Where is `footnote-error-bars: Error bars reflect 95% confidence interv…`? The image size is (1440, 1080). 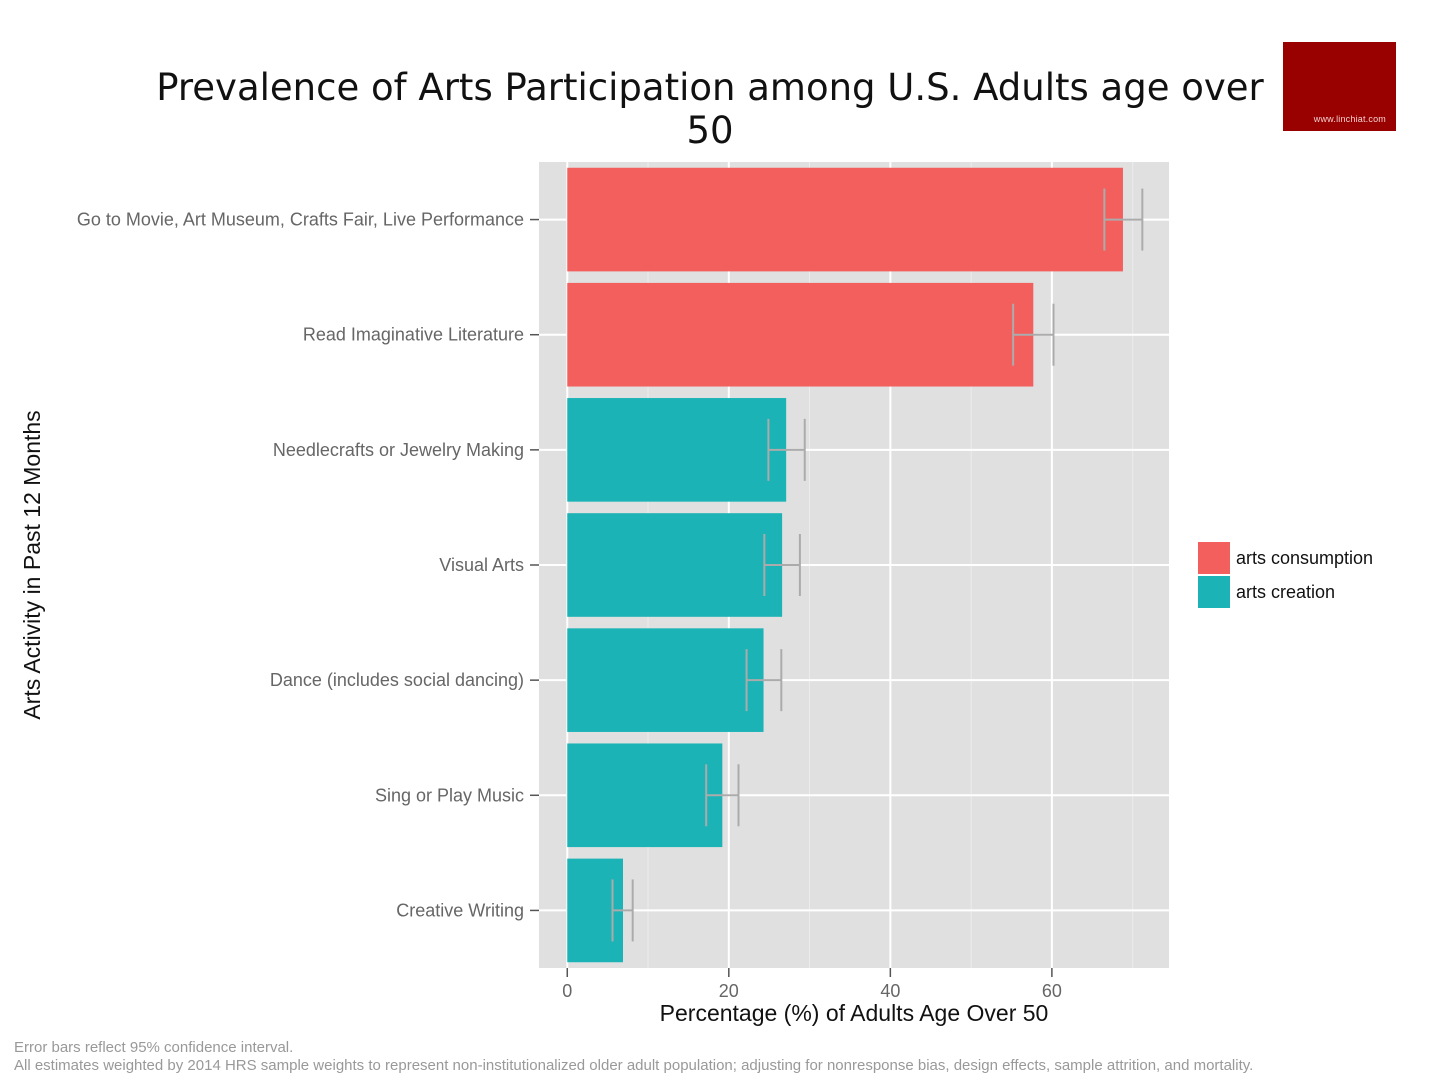
footnote-error-bars: Error bars reflect 95% confidence interv… is located at coordinates (154, 1047).